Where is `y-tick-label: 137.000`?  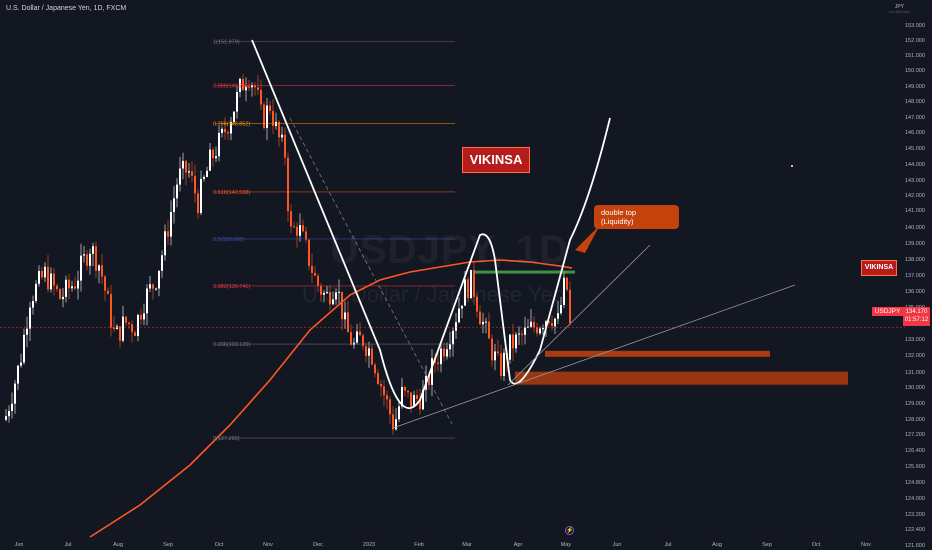
y-tick-label: 137.000 is located at coordinates (915, 276).